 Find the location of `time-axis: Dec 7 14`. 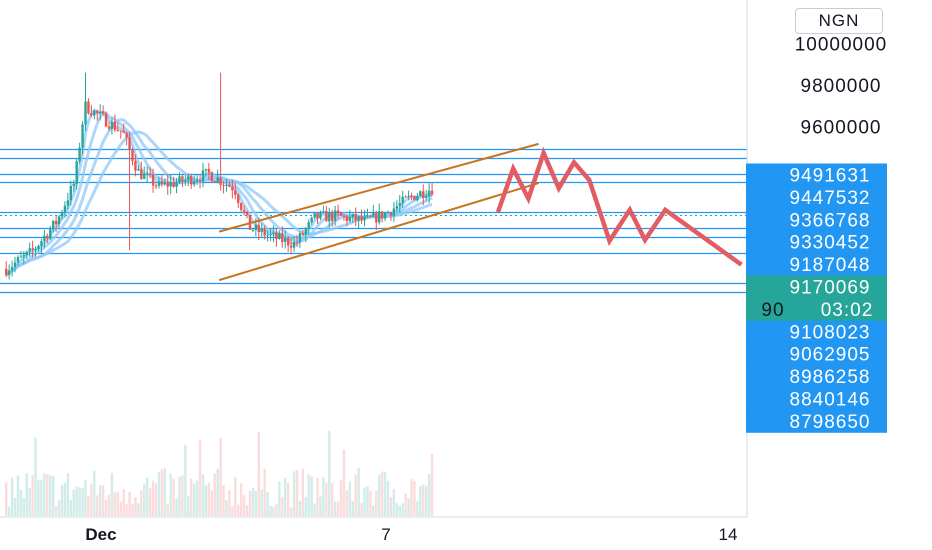

time-axis: Dec 7 14 is located at coordinates (411, 534).